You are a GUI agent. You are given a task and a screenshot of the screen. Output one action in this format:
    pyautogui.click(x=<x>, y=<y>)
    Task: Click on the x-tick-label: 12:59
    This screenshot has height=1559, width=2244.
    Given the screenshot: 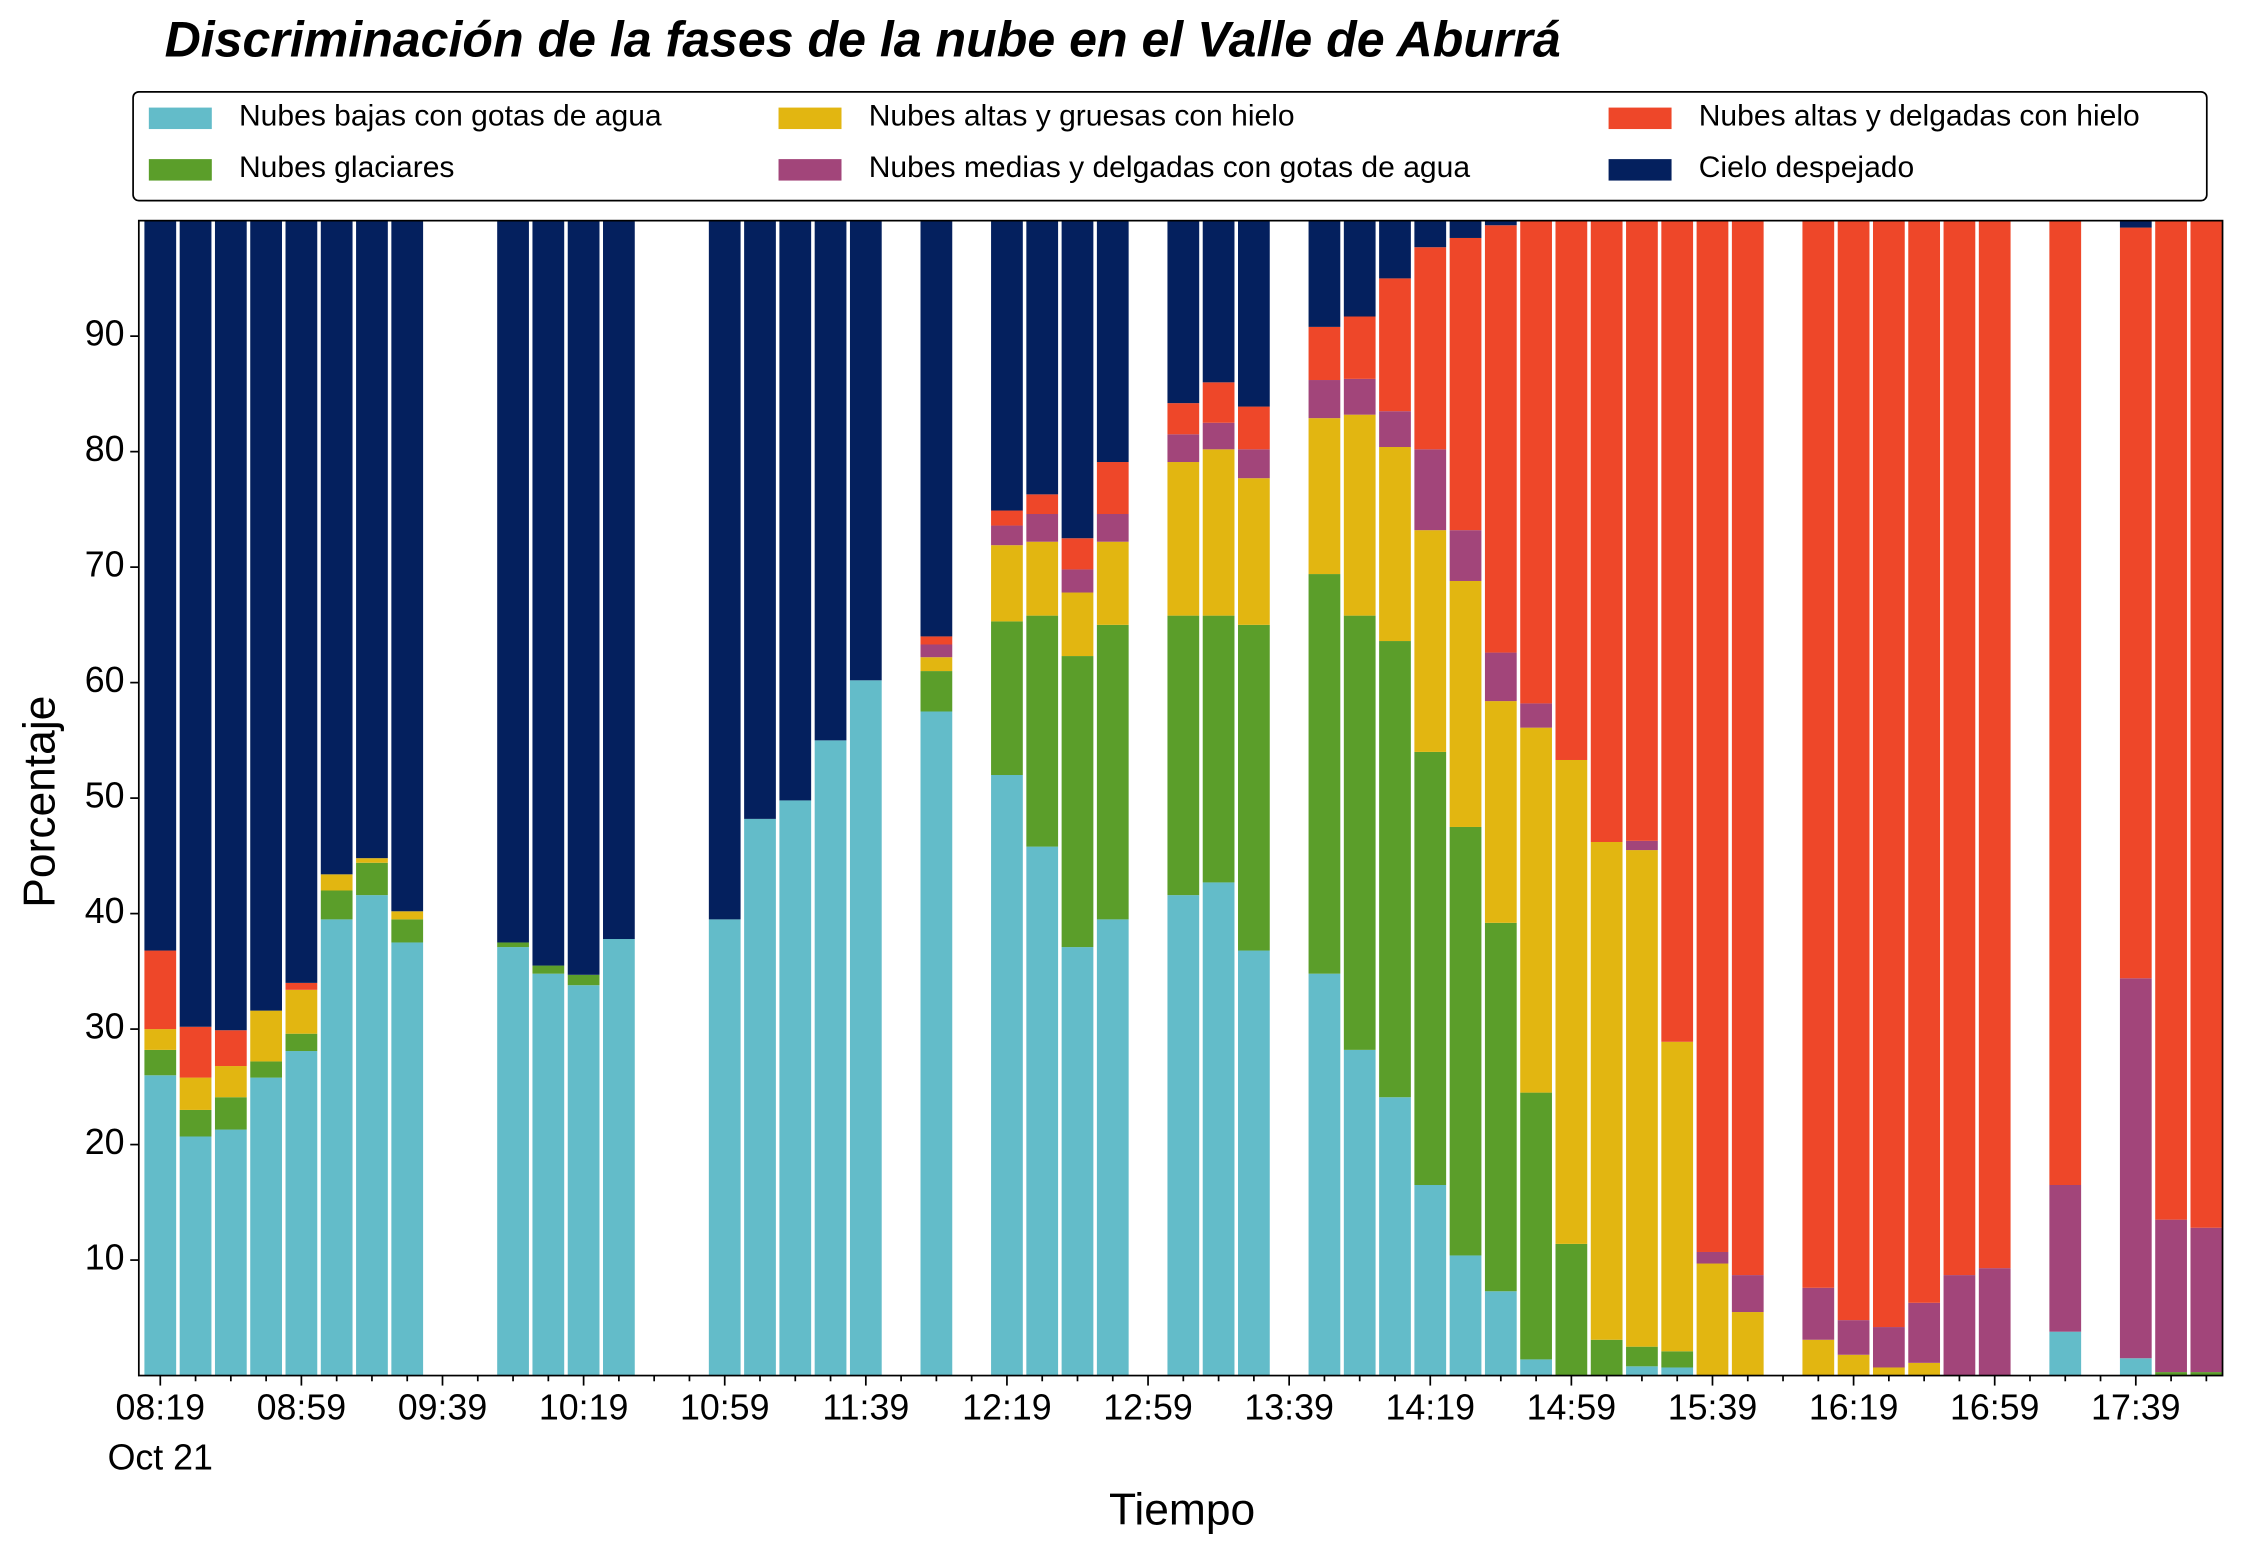 What is the action you would take?
    pyautogui.click(x=1148, y=1407)
    